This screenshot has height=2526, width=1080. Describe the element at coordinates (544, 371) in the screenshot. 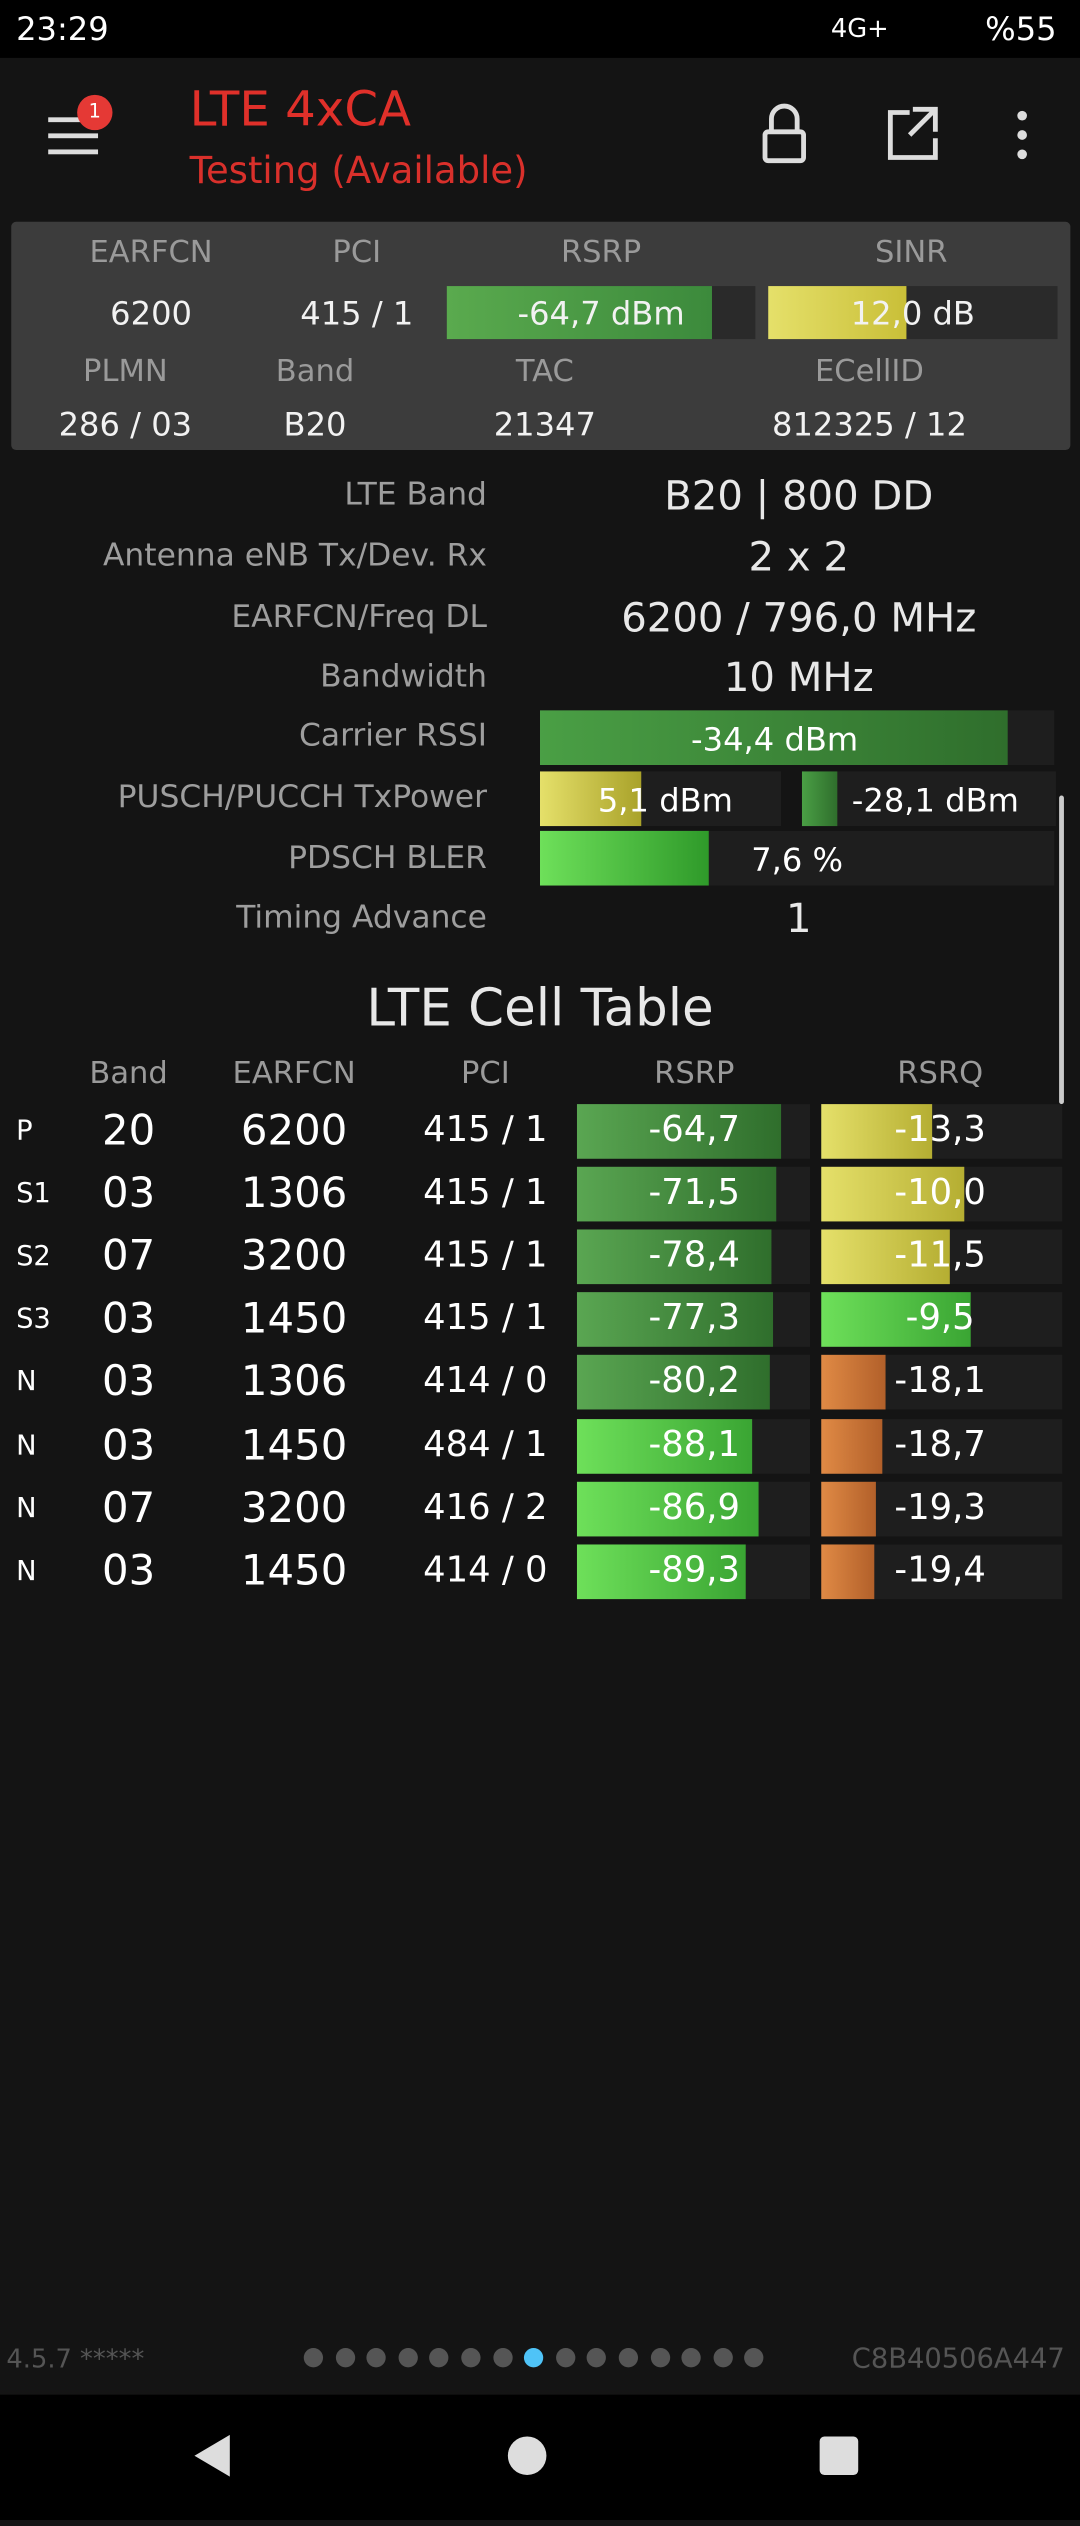

I see `summary-label: TAC` at that location.